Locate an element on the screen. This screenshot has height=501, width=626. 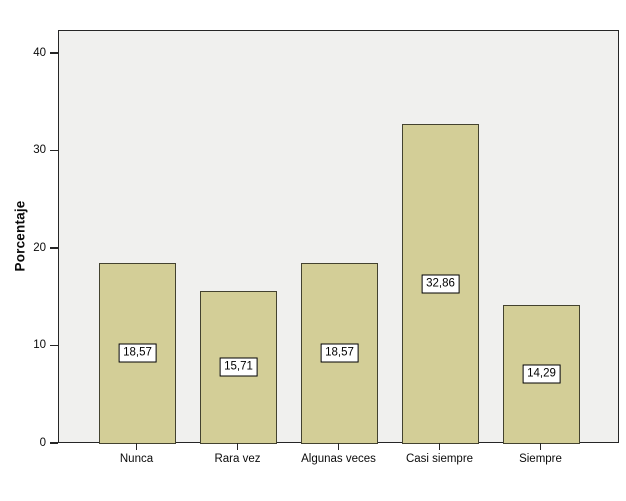
y-tick-label: 30 is located at coordinates (39, 150).